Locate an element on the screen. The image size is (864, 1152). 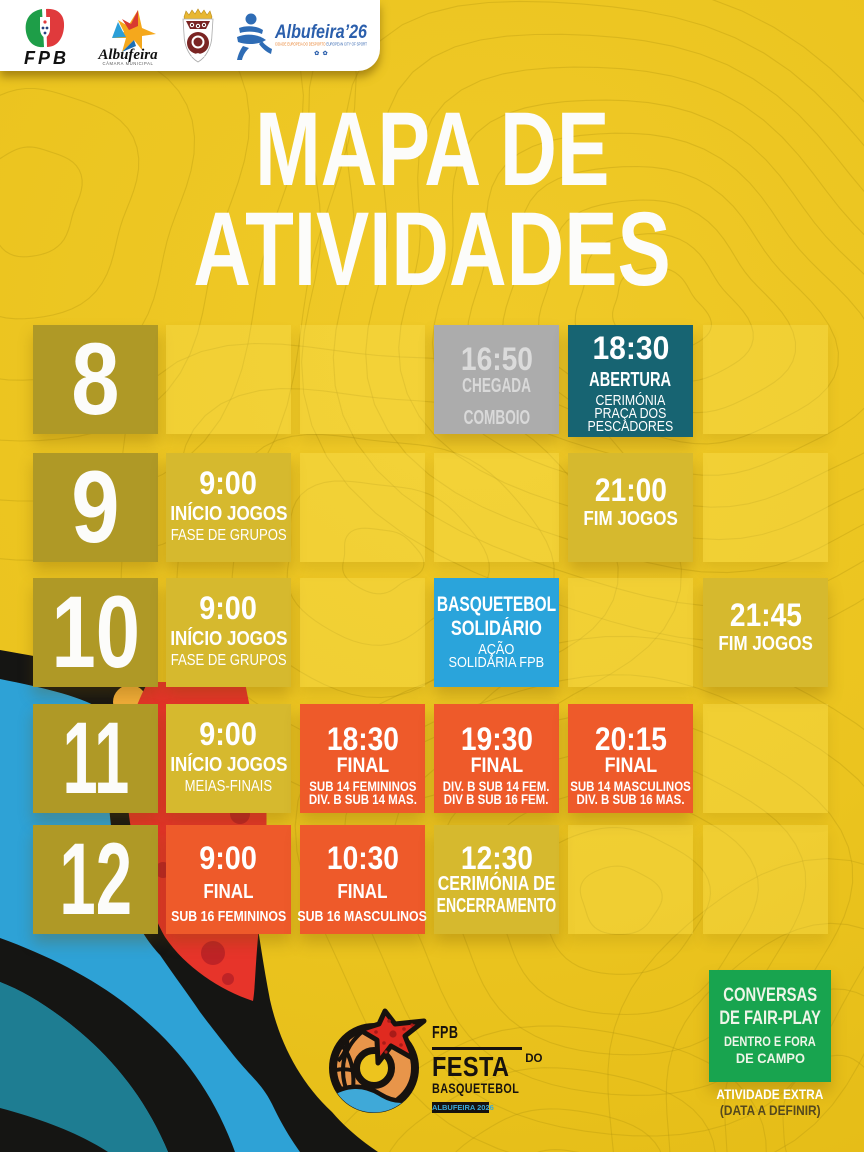
svg-text: A B A is located at coordinates (198, 56).